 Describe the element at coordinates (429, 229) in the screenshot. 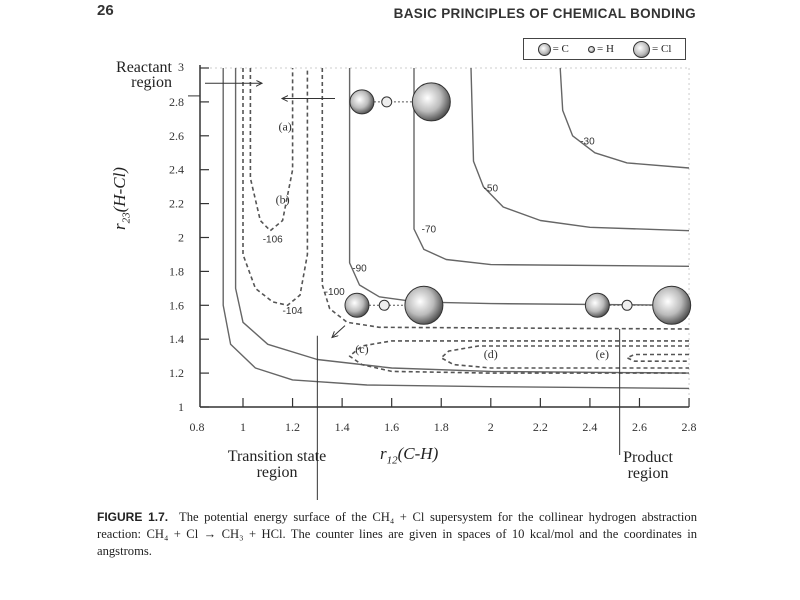

I see `contour-label: -70` at that location.